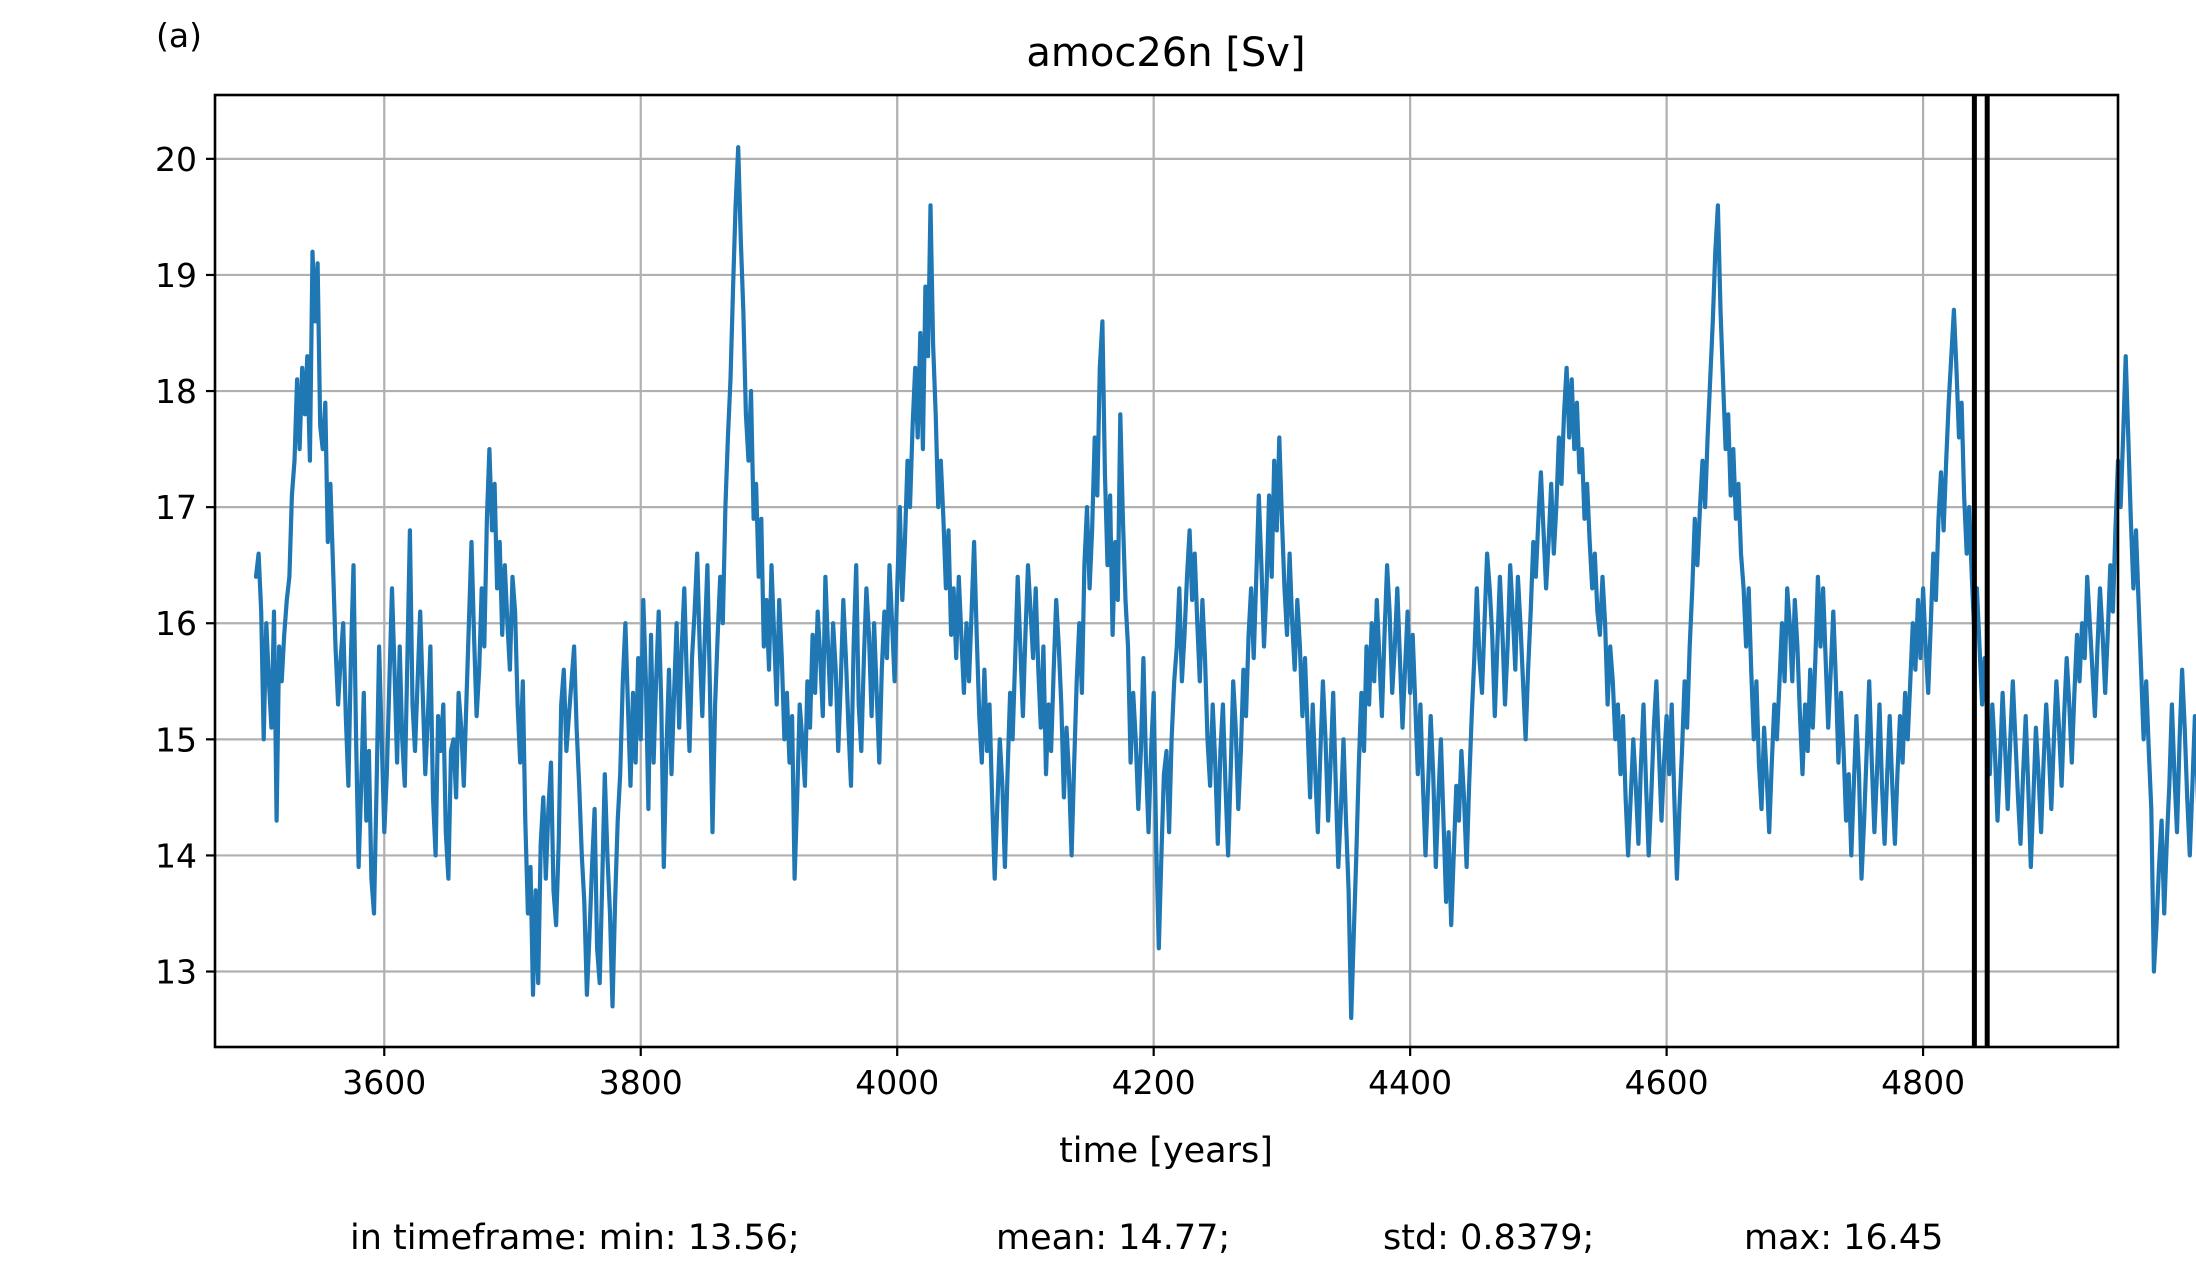 This screenshot has width=2196, height=1263. Describe the element at coordinates (1154, 1082) in the screenshot. I see `x-tick-label: 4200` at that location.